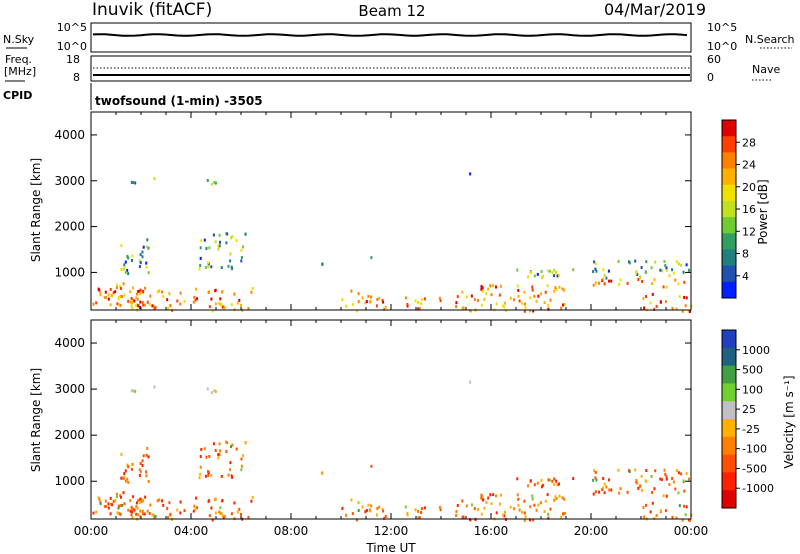  I want to click on colorbar-tick-label: 24, so click(749, 165).